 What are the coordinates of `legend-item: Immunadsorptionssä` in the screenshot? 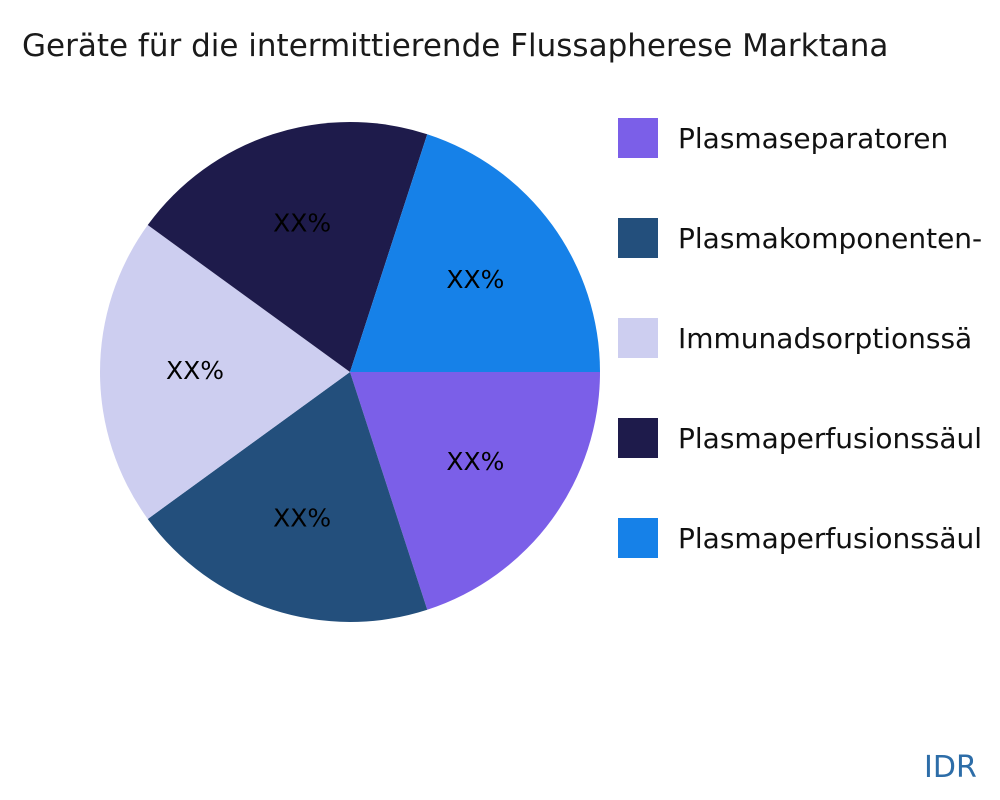 It's located at (800, 338).